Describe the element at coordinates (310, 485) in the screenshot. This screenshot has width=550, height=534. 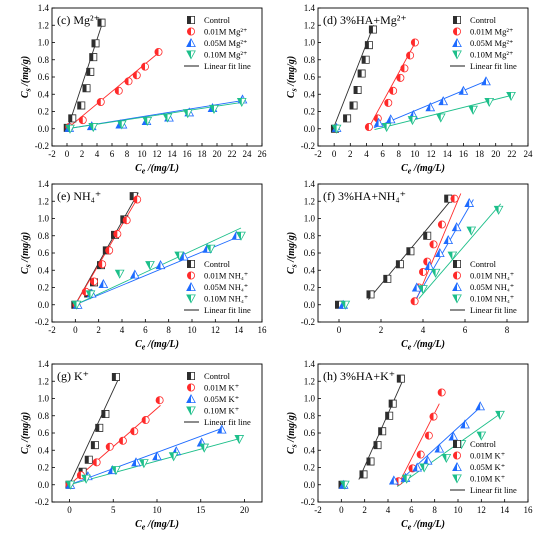
I see `y-tick-label: 0.0` at that location.